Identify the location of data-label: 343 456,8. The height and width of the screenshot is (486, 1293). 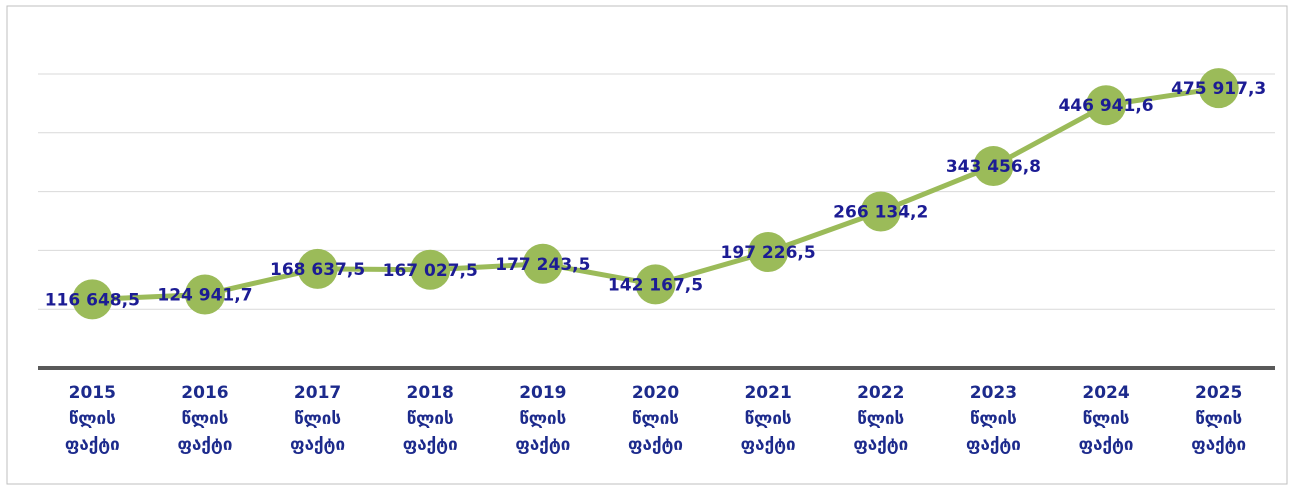
(993, 167).